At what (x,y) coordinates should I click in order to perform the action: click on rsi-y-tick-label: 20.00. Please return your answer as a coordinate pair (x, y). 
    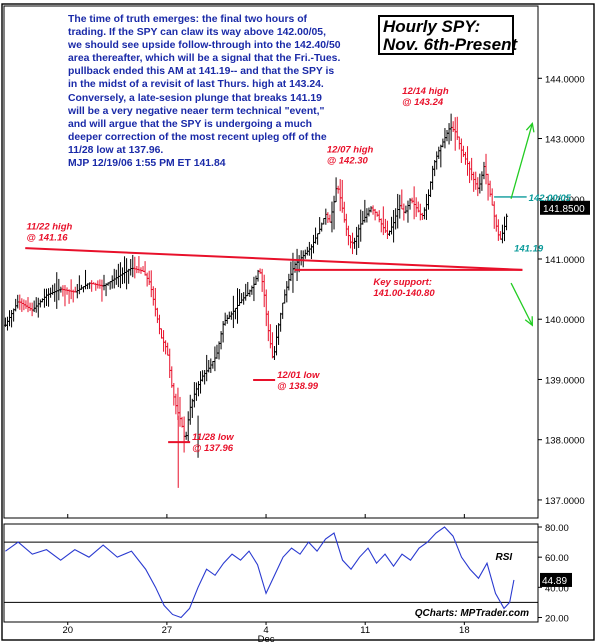
    Looking at the image, I should click on (557, 618).